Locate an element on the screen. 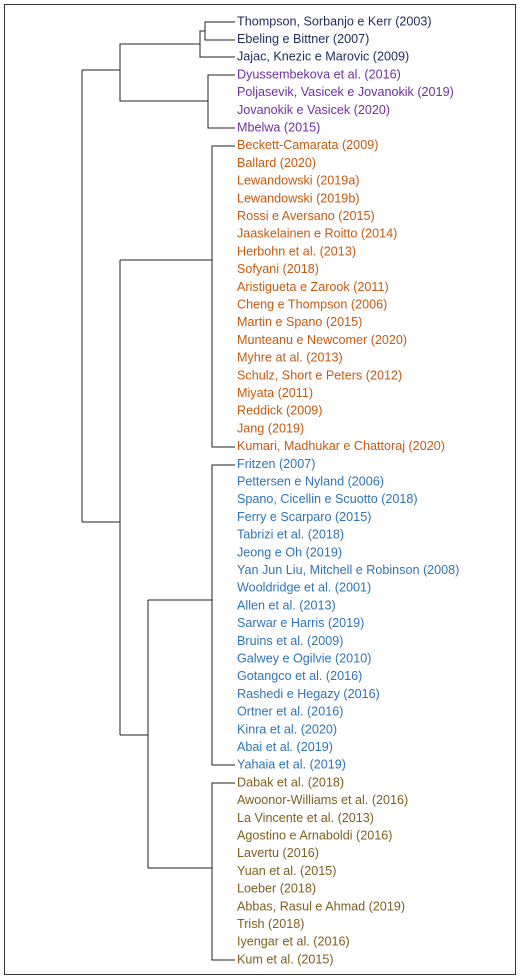 This screenshot has width=520, height=979. leaf-label: Sarwar e Harris (2019) is located at coordinates (300, 623).